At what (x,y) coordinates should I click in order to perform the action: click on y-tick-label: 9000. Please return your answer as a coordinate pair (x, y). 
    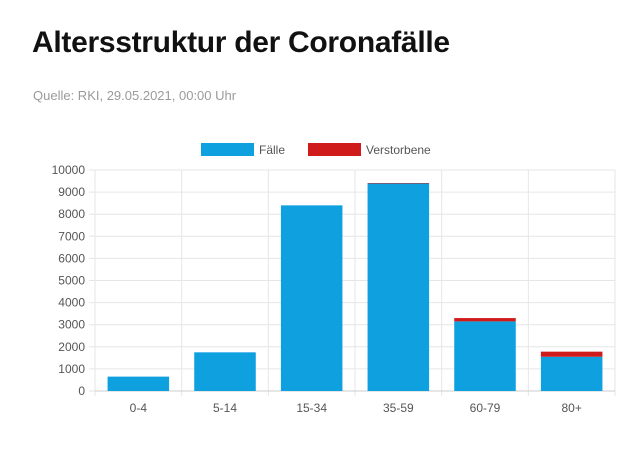
    Looking at the image, I should click on (71, 192).